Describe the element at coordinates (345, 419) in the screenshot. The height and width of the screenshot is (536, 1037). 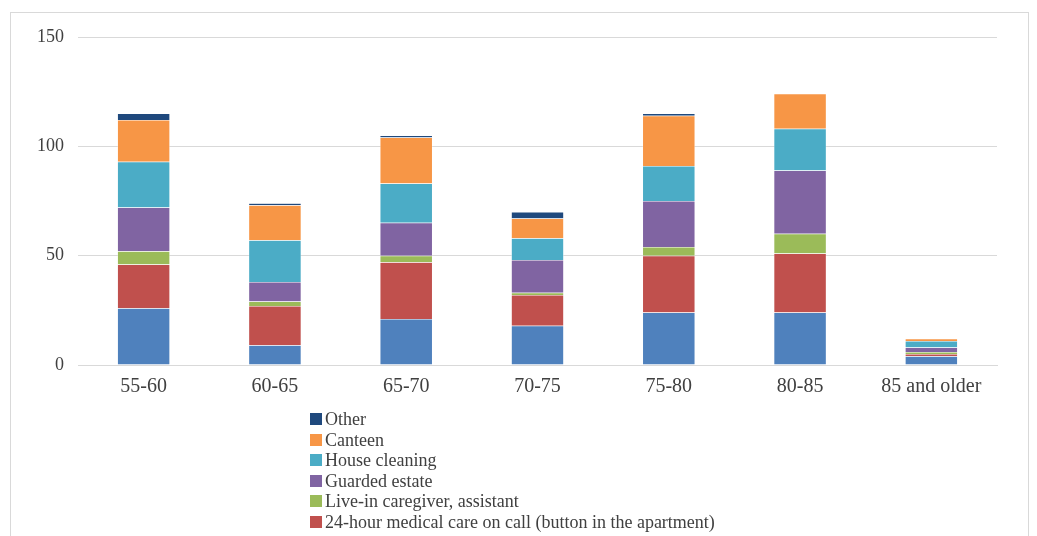
I see `legend-label: Other` at that location.